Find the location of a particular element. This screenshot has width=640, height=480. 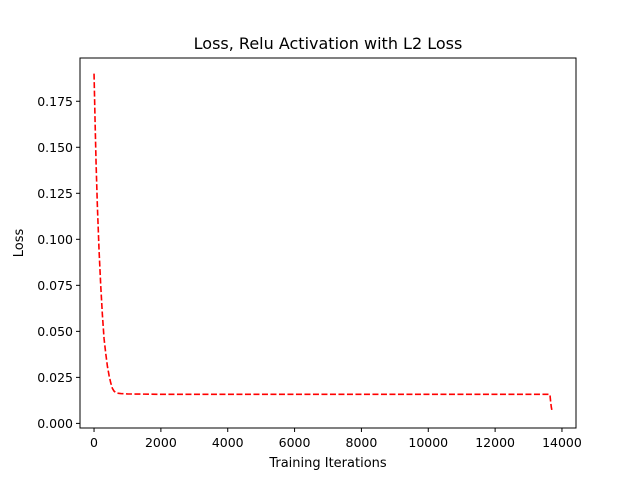

y-tick-label: 0.075 is located at coordinates (55, 285).